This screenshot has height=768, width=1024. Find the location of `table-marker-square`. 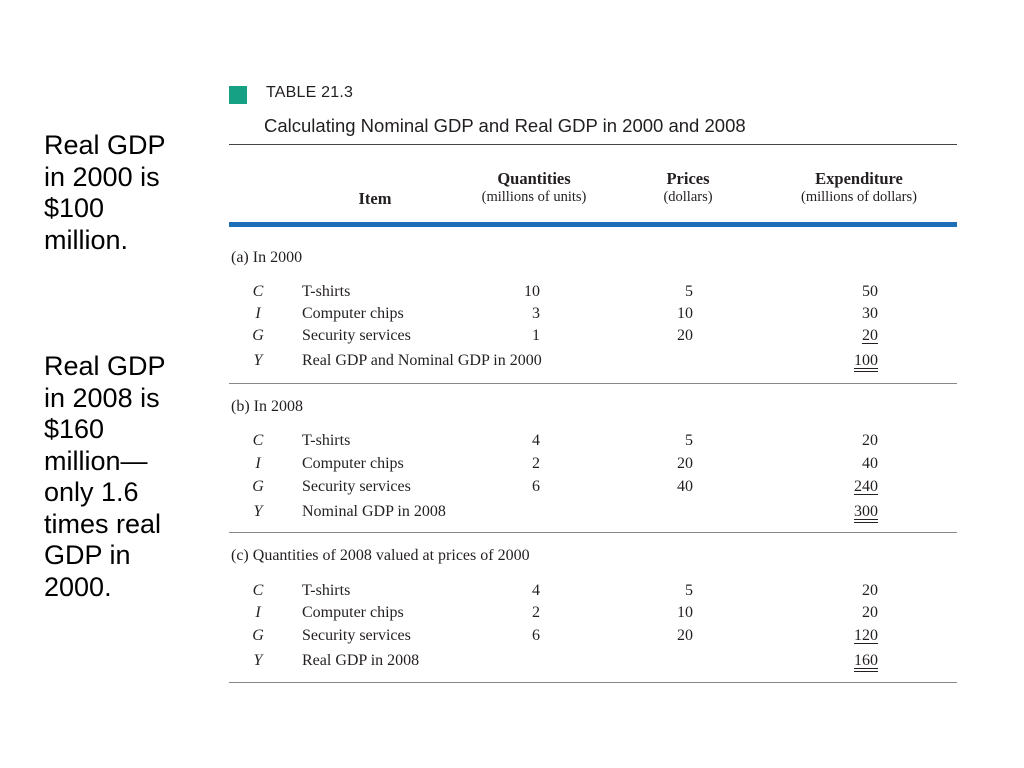

table-marker-square is located at coordinates (238, 95).